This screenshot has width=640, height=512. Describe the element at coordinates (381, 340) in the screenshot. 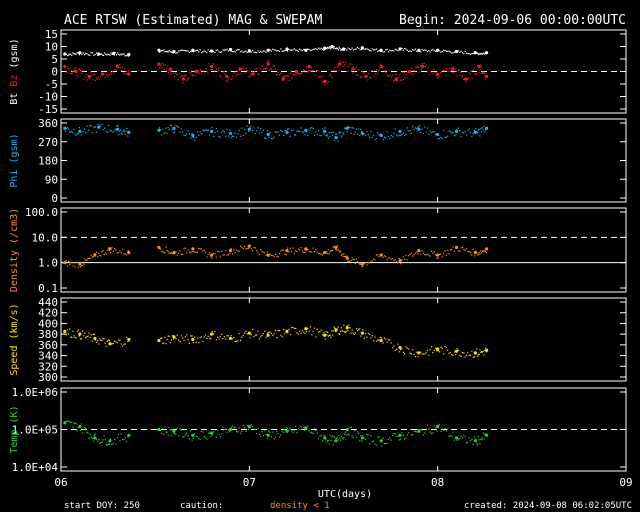

I see `speed-point` at that location.